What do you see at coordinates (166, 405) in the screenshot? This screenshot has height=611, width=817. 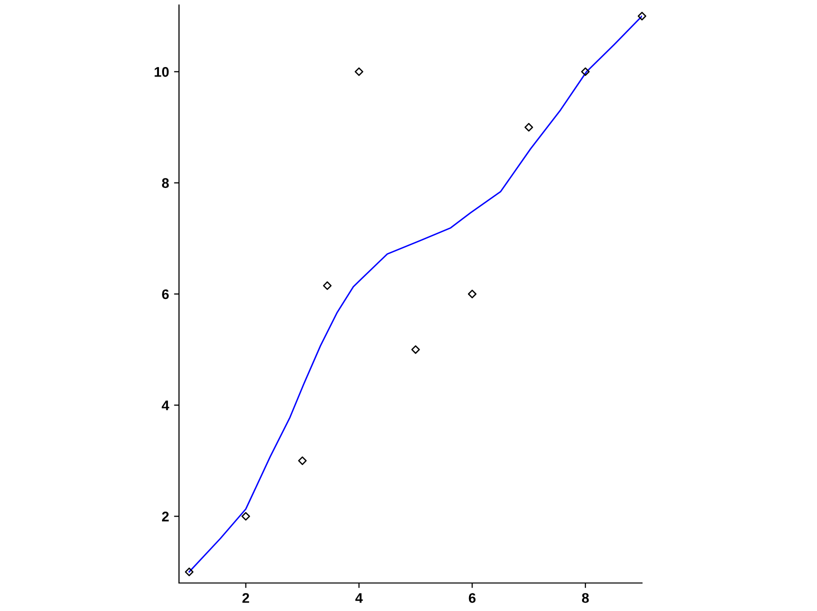 I see `y-tick-label: 4` at bounding box center [166, 405].